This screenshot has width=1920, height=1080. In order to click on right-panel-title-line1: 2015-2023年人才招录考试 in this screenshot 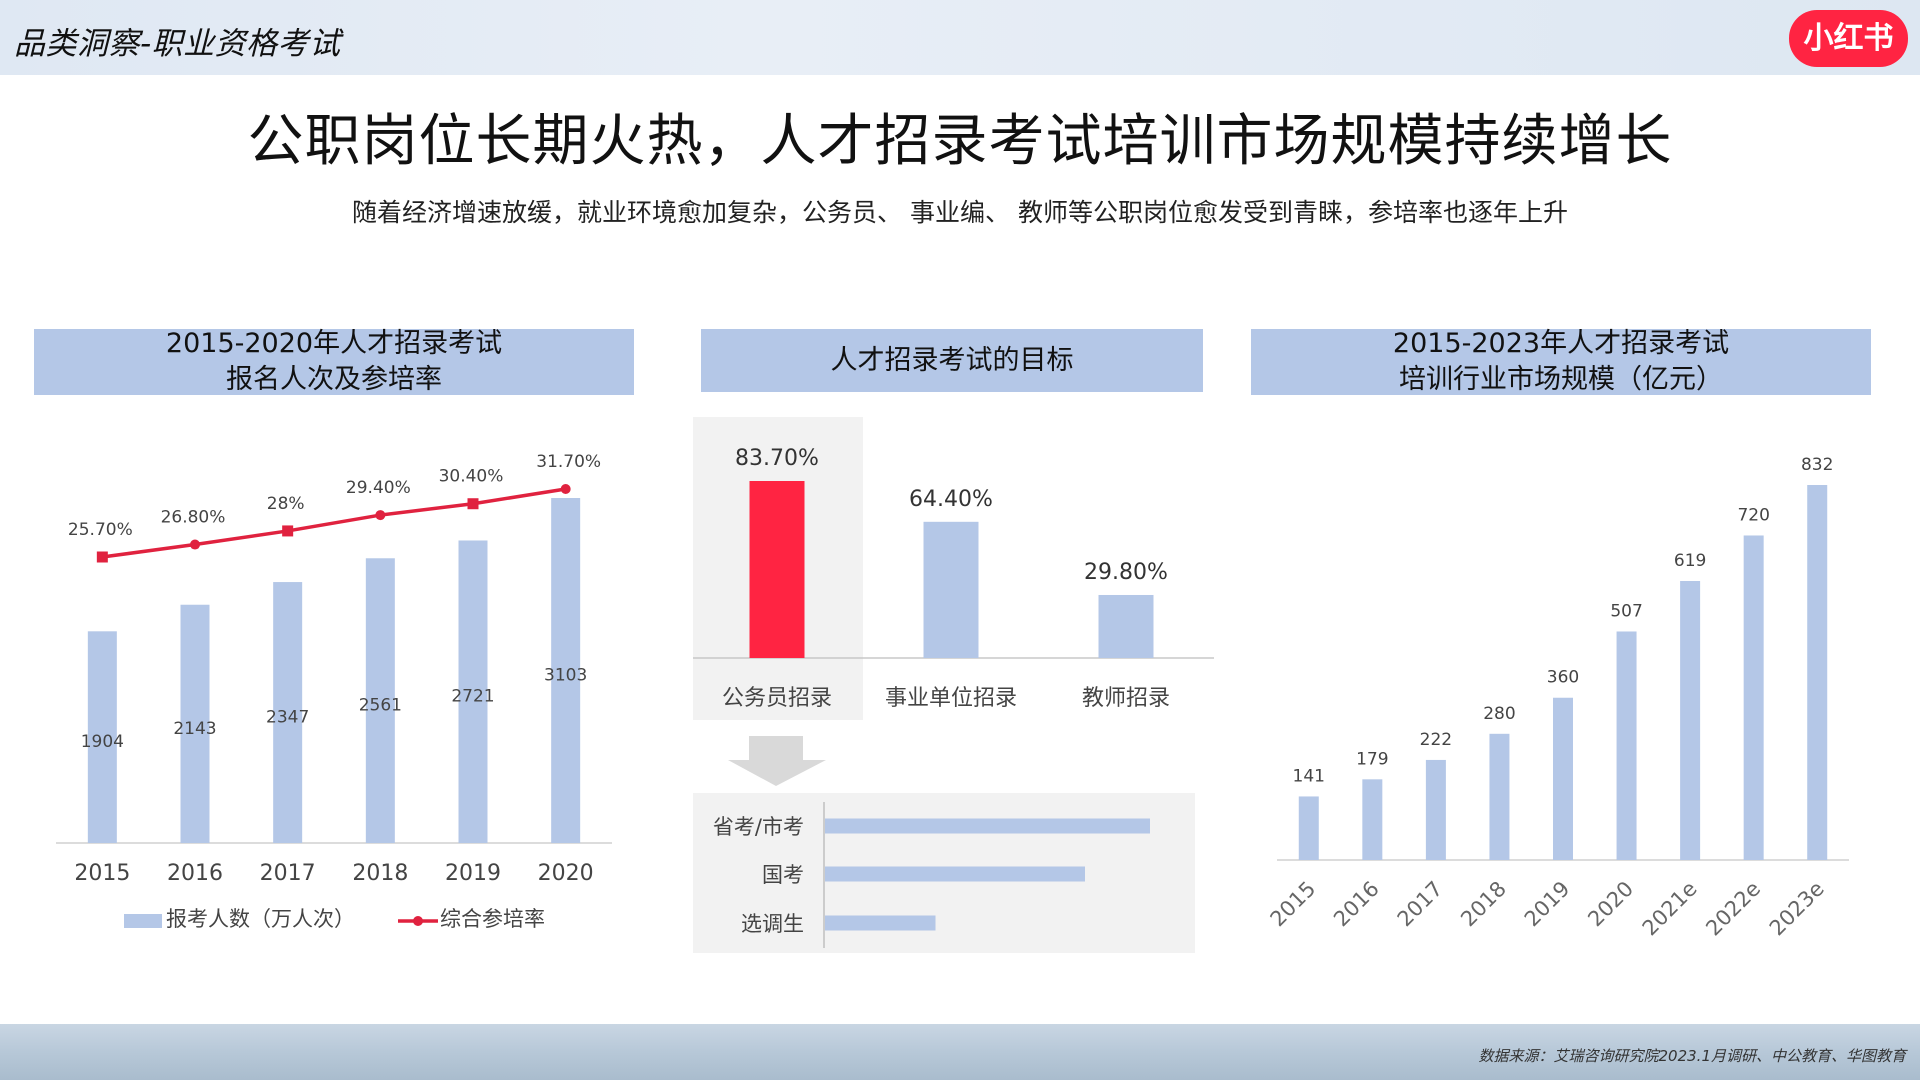, I will do `click(1561, 343)`.